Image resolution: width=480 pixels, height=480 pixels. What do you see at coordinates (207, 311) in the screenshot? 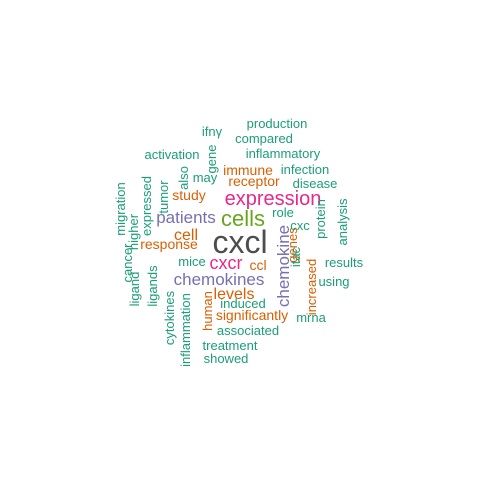
I see `word-human: human` at bounding box center [207, 311].